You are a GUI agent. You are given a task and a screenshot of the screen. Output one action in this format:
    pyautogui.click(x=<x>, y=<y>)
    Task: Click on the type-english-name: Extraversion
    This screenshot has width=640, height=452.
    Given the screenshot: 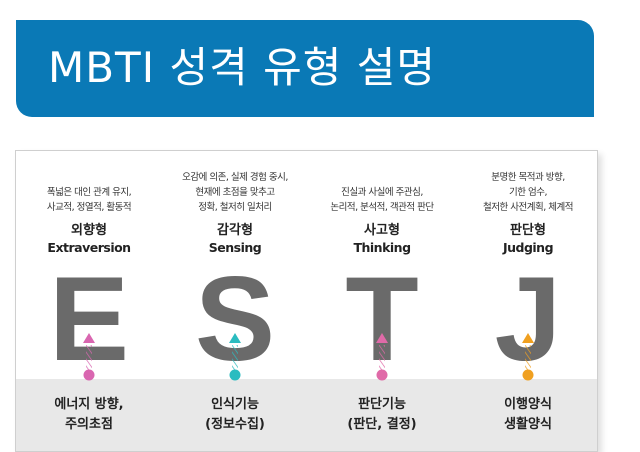 What is the action you would take?
    pyautogui.click(x=89, y=247)
    